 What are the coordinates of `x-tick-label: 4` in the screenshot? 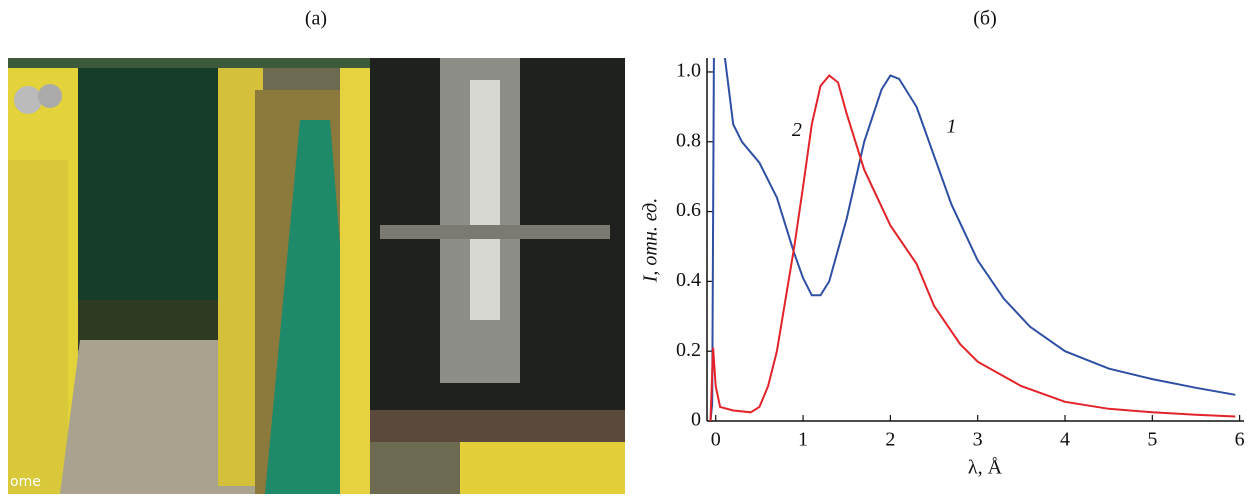 It's located at (1065, 440).